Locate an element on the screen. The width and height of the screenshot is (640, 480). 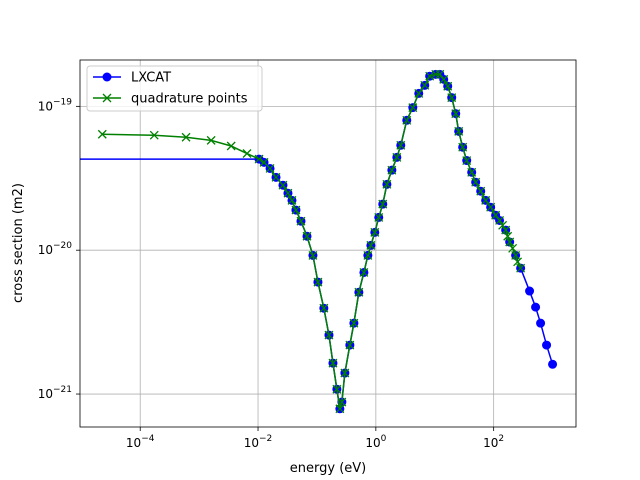
x-tick-label: 10⁻⁴ is located at coordinates (140, 442).